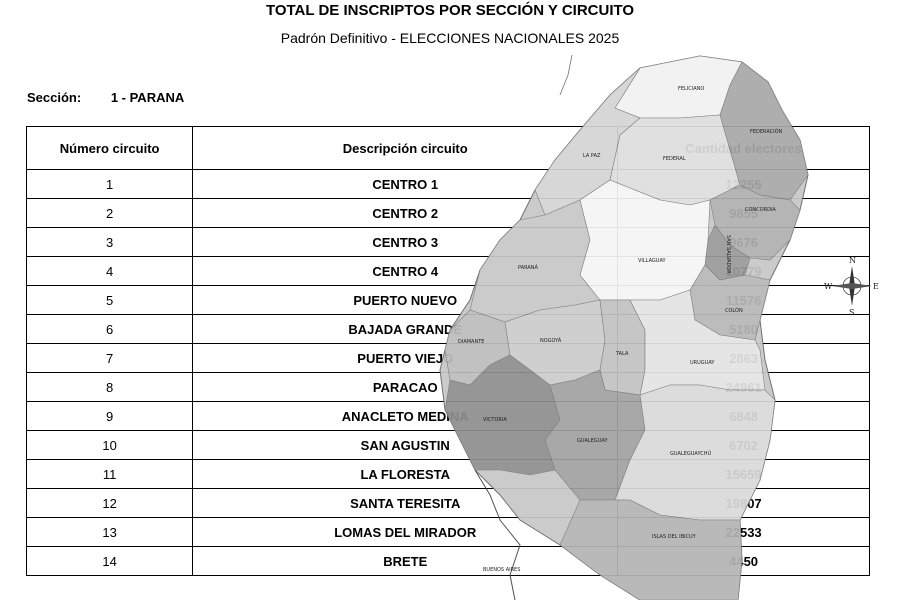 The image size is (900, 600). What do you see at coordinates (743, 532) in the screenshot?
I see `voter-count: 22533` at bounding box center [743, 532].